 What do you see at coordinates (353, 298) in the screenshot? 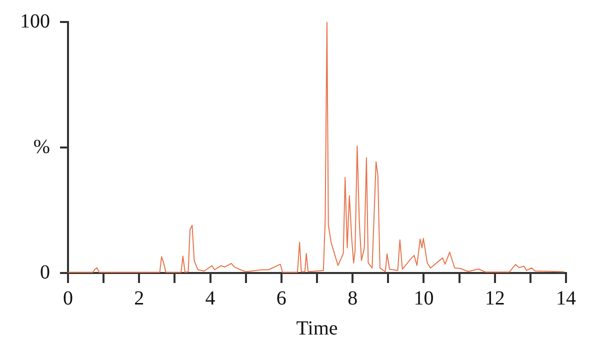
I see `x-tick-label: 8` at bounding box center [353, 298].